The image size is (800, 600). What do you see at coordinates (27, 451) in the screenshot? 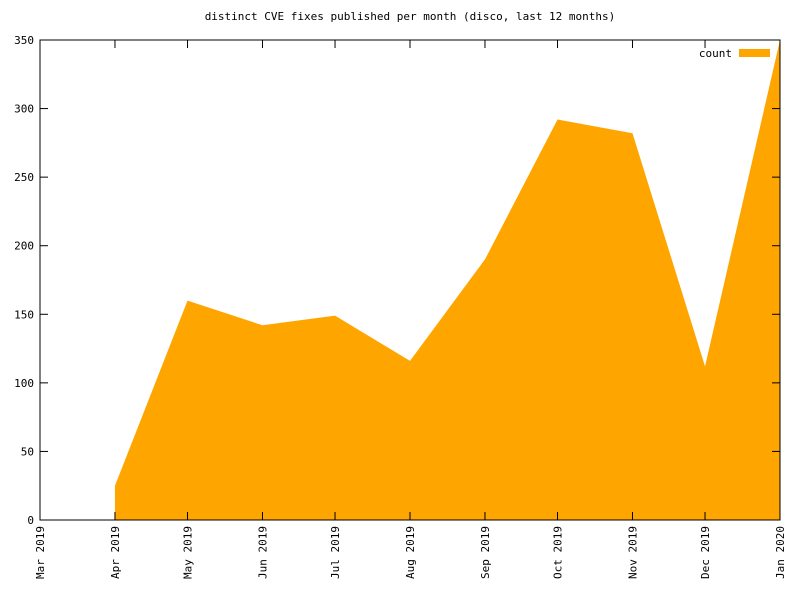
I see `y-tick-label: 50` at bounding box center [27, 451].